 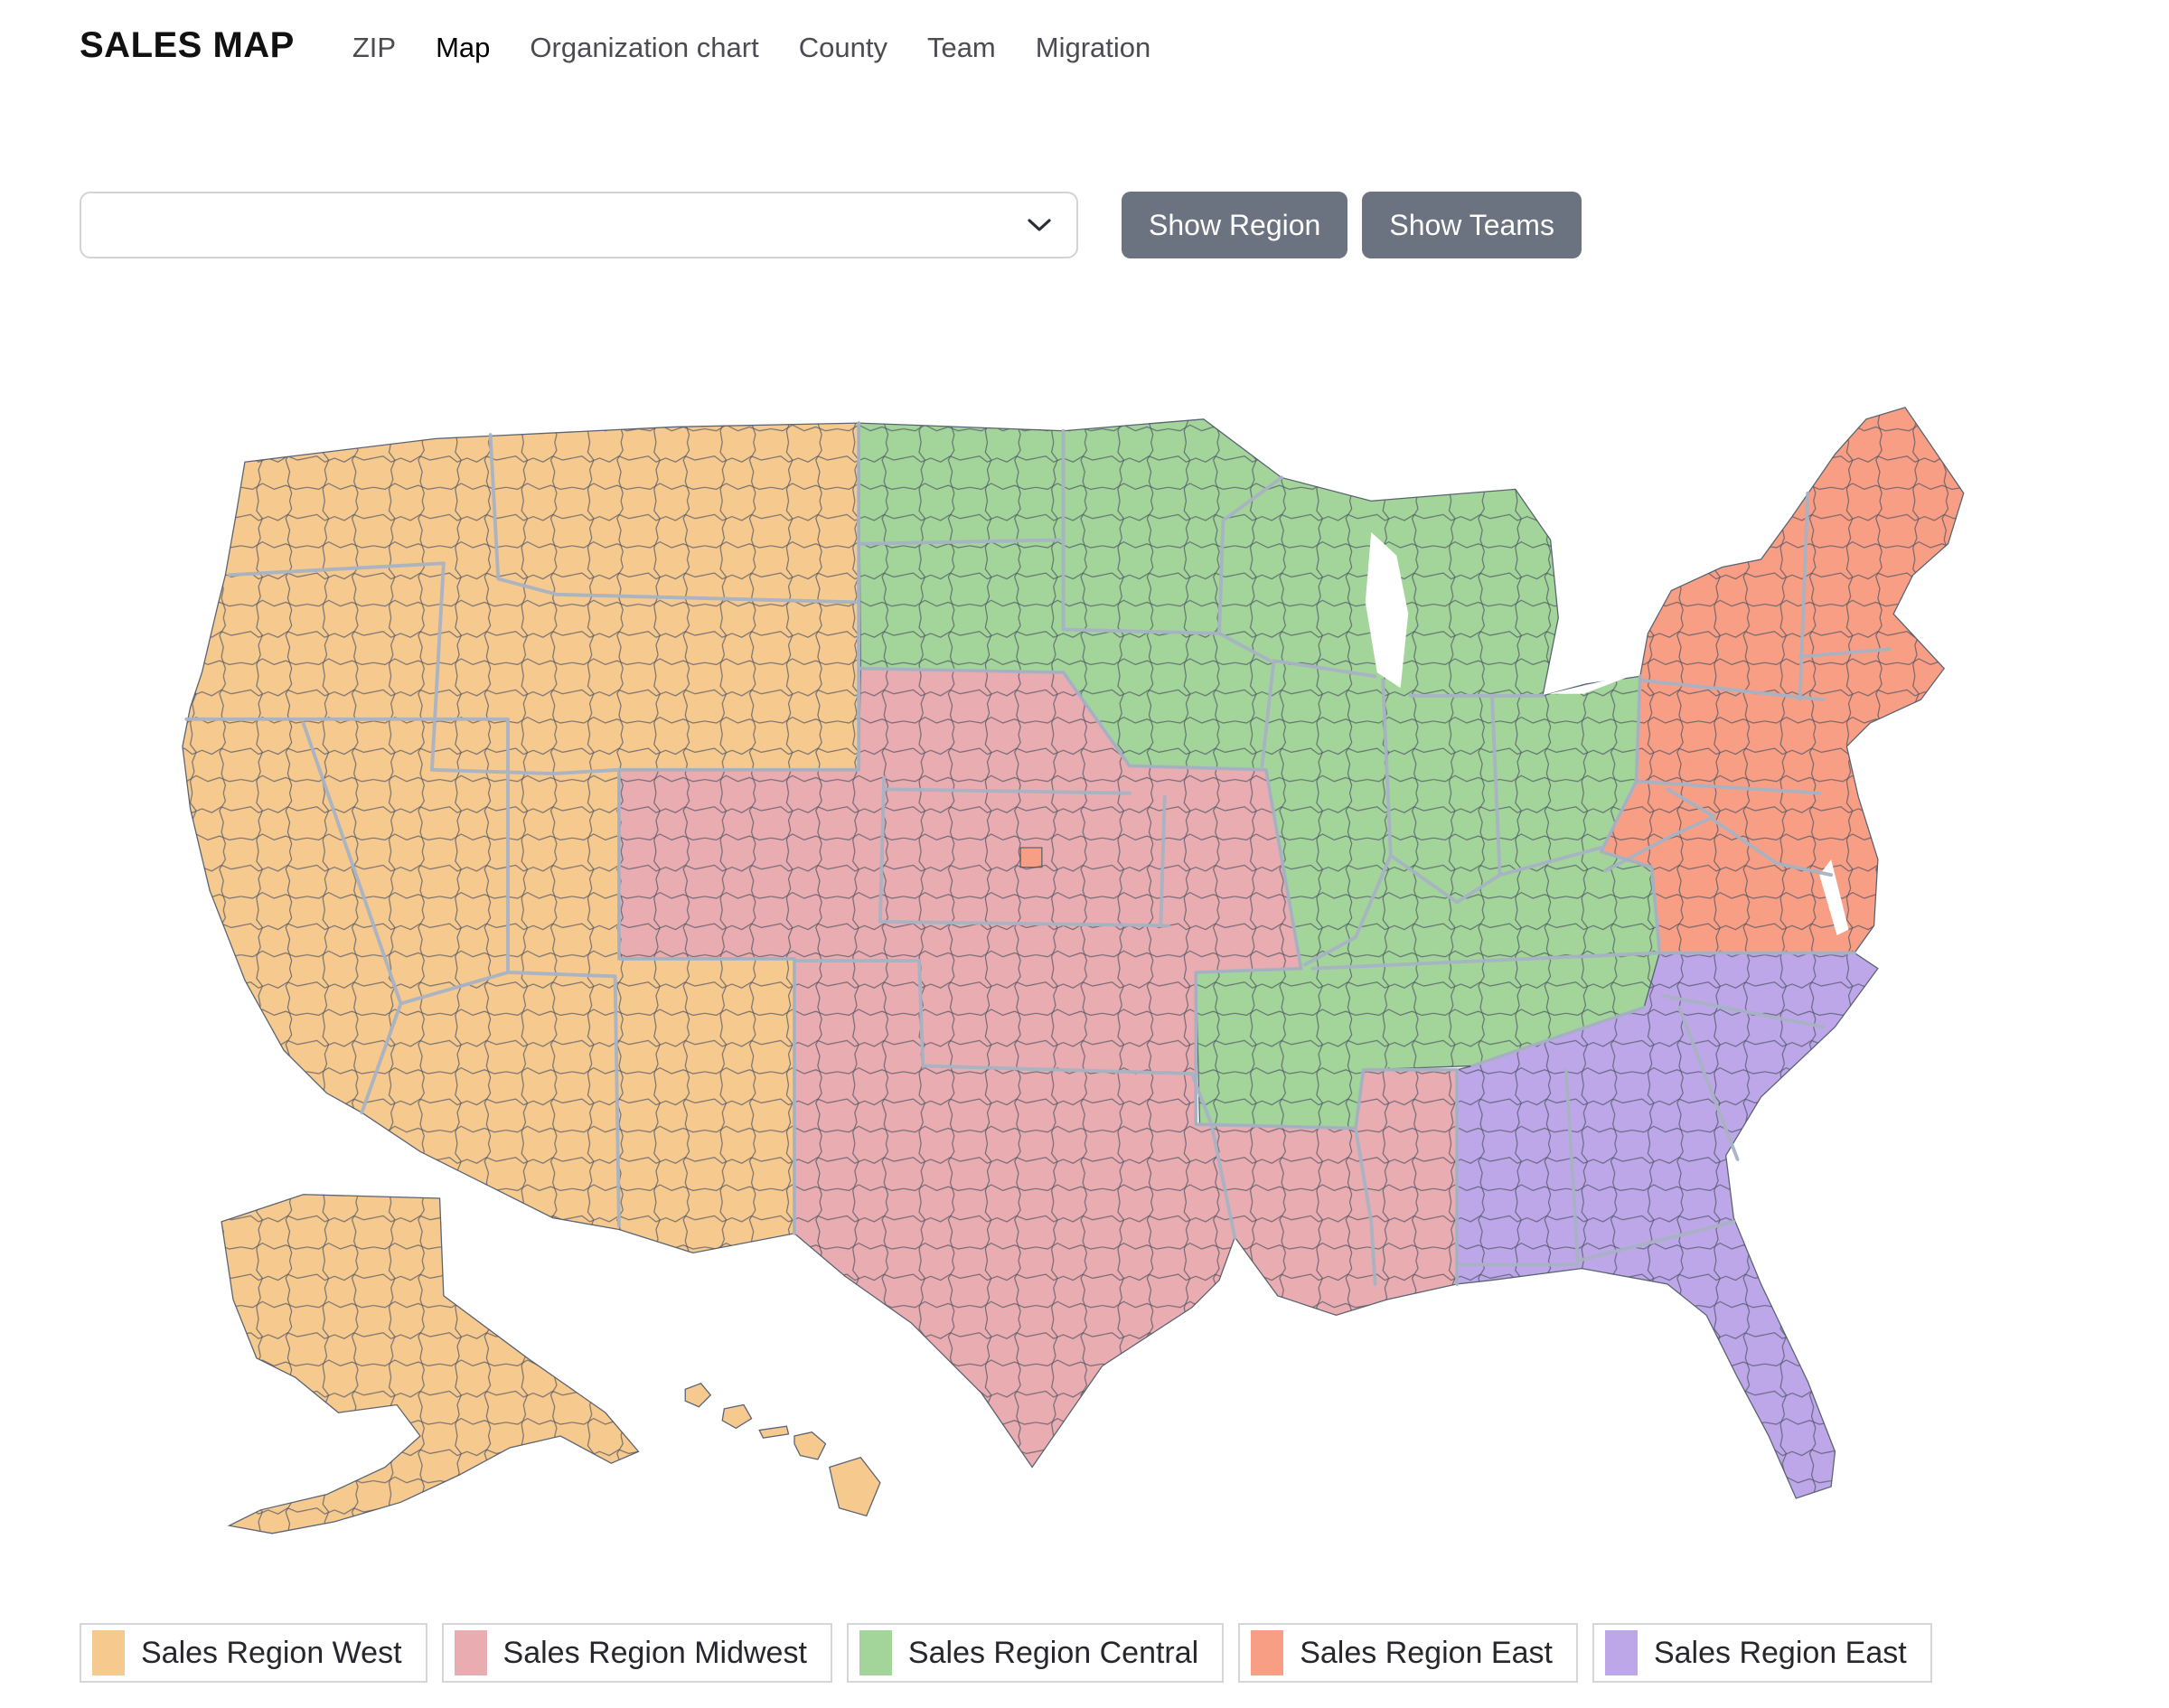 I want to click on great-lakes-water, so click(x=1607, y=733).